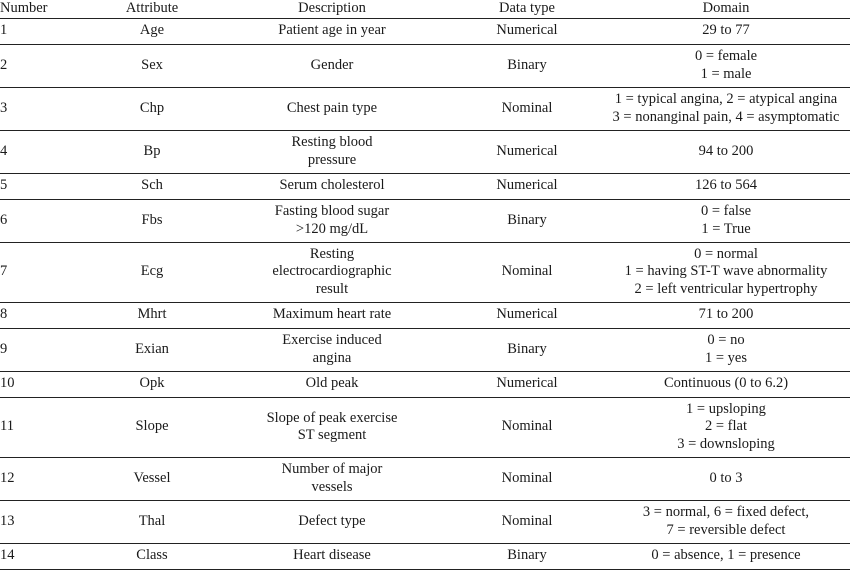 This screenshot has height=571, width=850. What do you see at coordinates (4, 348) in the screenshot?
I see `cell-number-text: 9` at bounding box center [4, 348].